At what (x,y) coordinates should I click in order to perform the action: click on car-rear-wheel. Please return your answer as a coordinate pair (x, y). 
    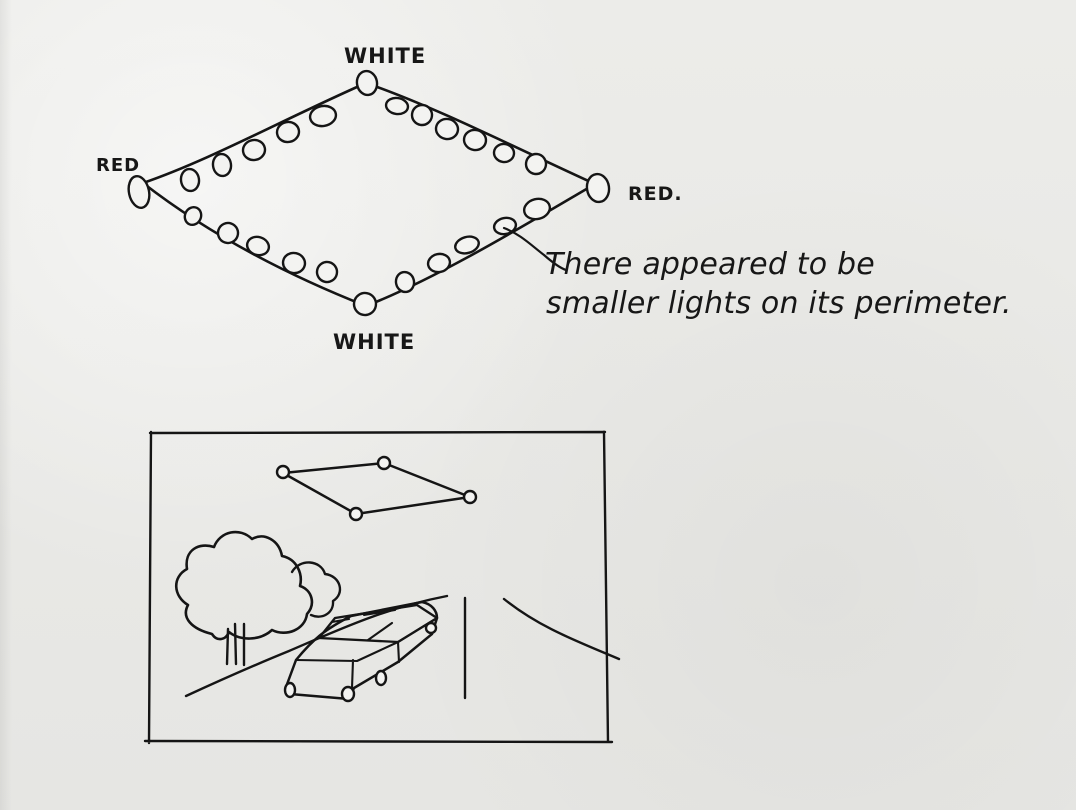
    Looking at the image, I should click on (348, 694).